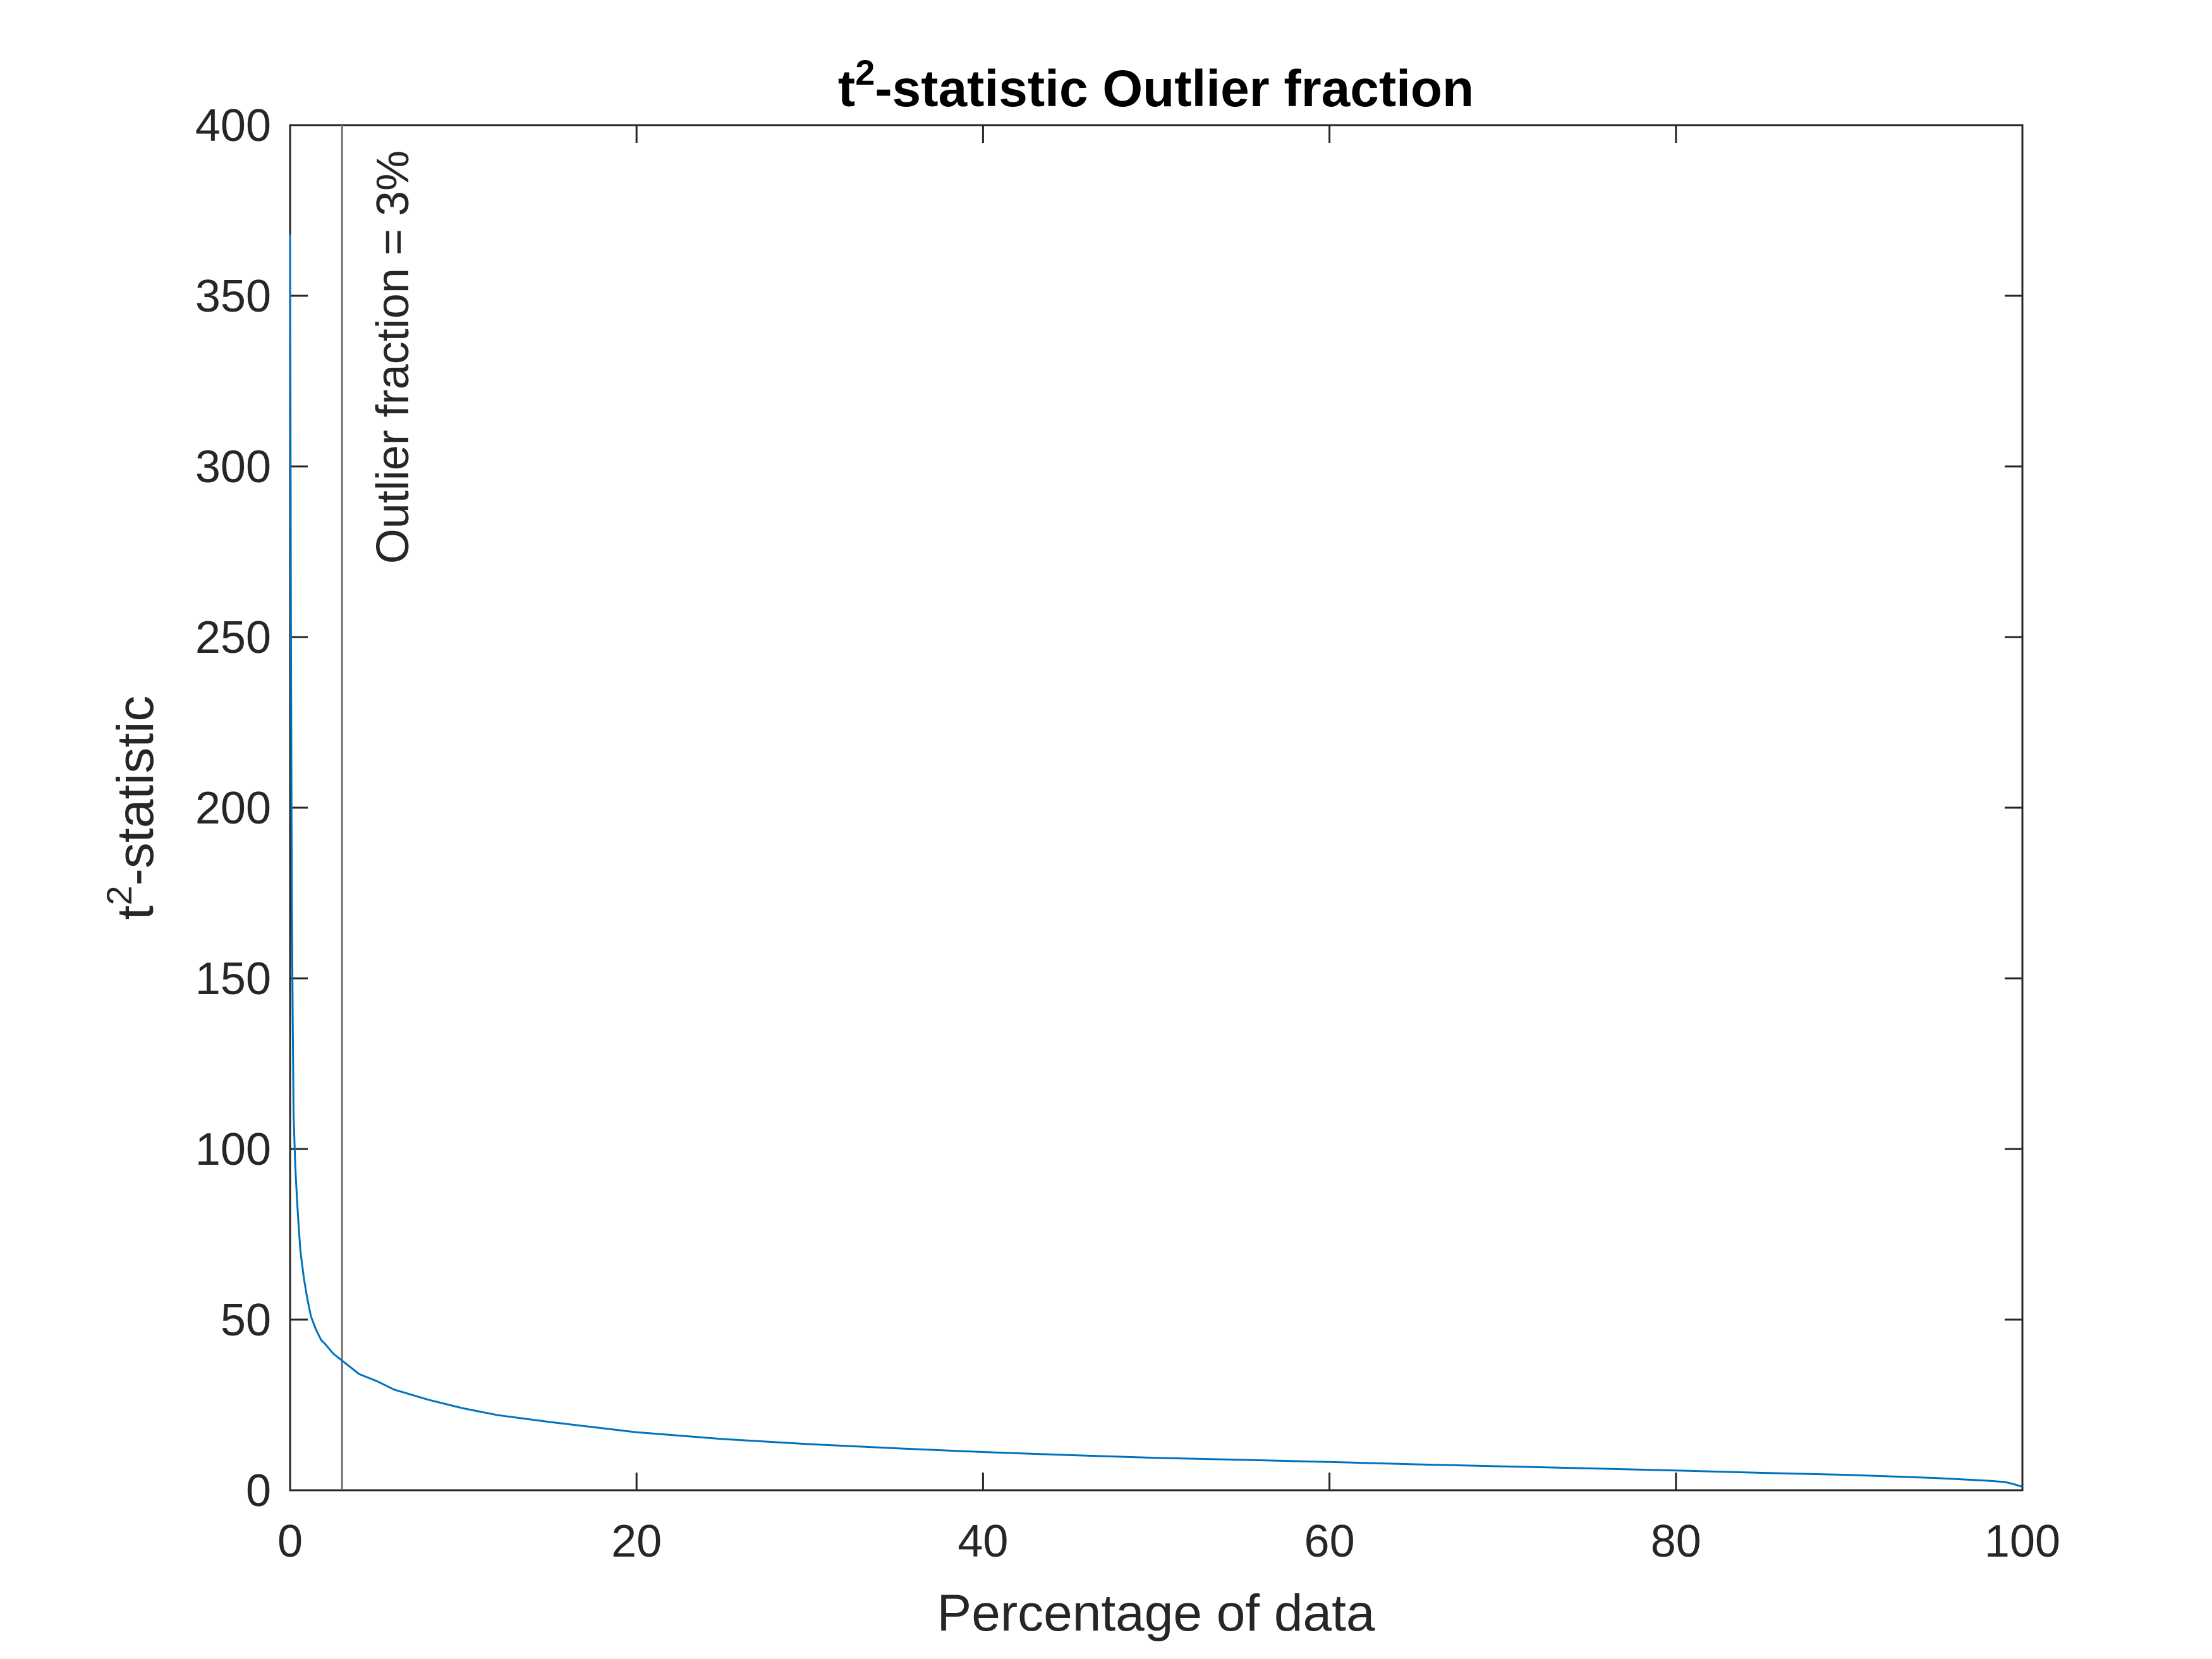 The width and height of the screenshot is (2212, 1659). I want to click on chart-title-superscript: 2, so click(865, 72).